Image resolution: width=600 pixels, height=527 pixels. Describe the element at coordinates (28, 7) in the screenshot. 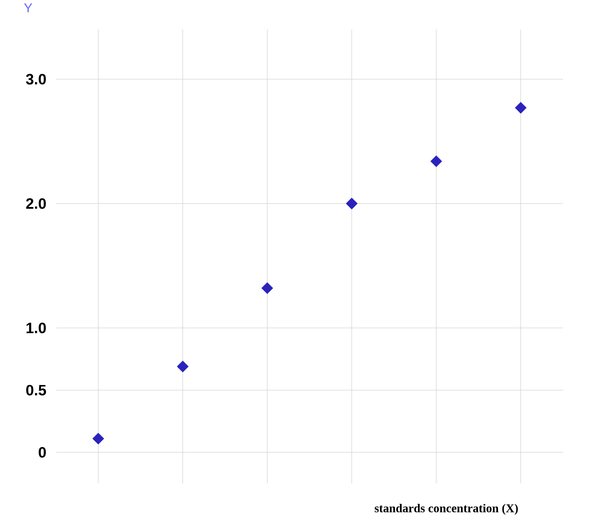

I see `y-axis-title: Y` at that location.